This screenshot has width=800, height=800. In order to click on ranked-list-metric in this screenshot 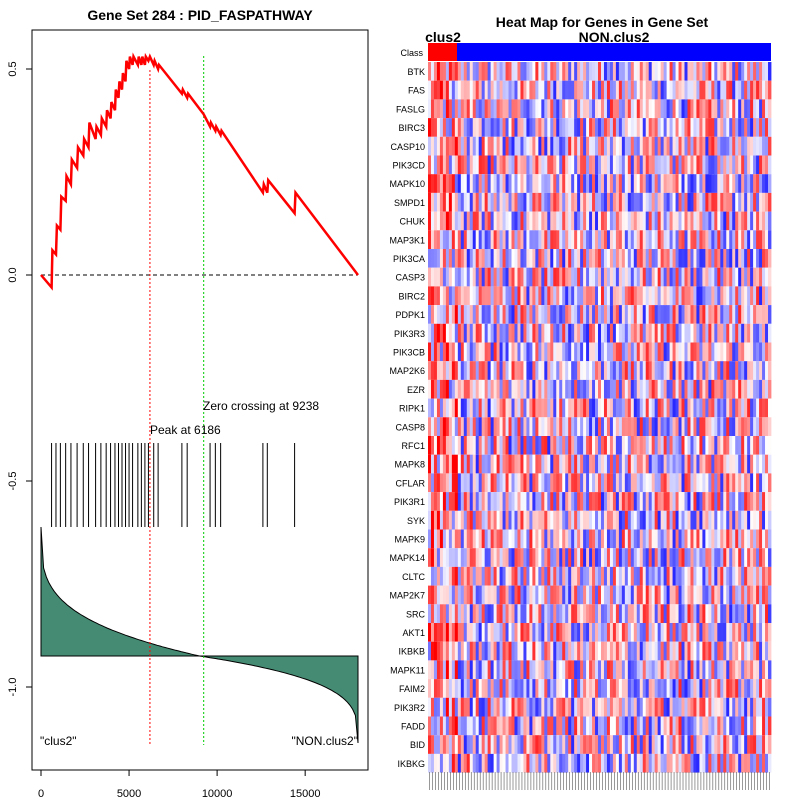, I will do `click(199, 635)`.